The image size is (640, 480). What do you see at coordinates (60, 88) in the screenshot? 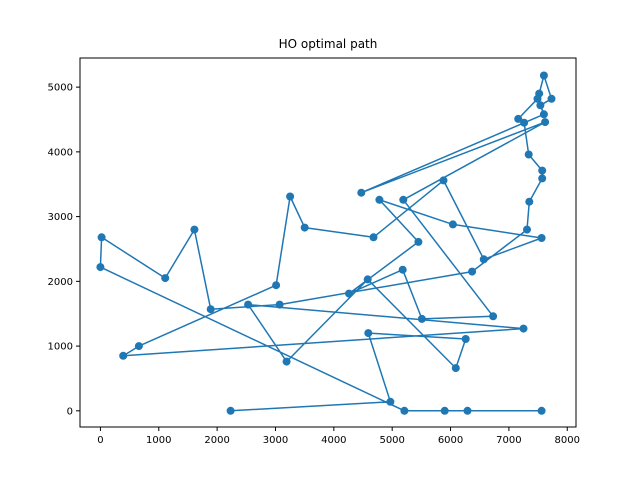
I see `y-tick-label: 5000` at bounding box center [60, 88].